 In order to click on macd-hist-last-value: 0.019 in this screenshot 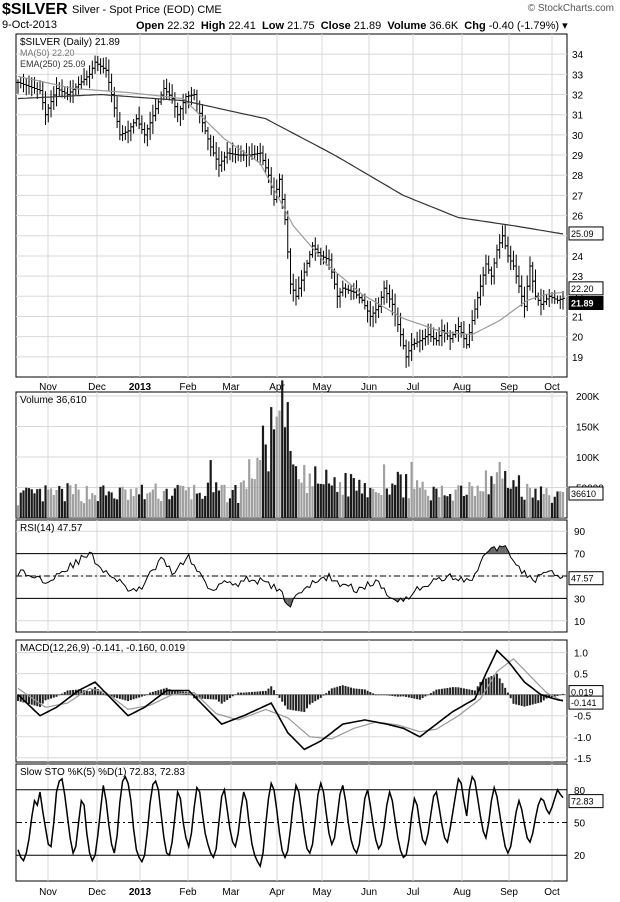, I will do `click(582, 693)`.